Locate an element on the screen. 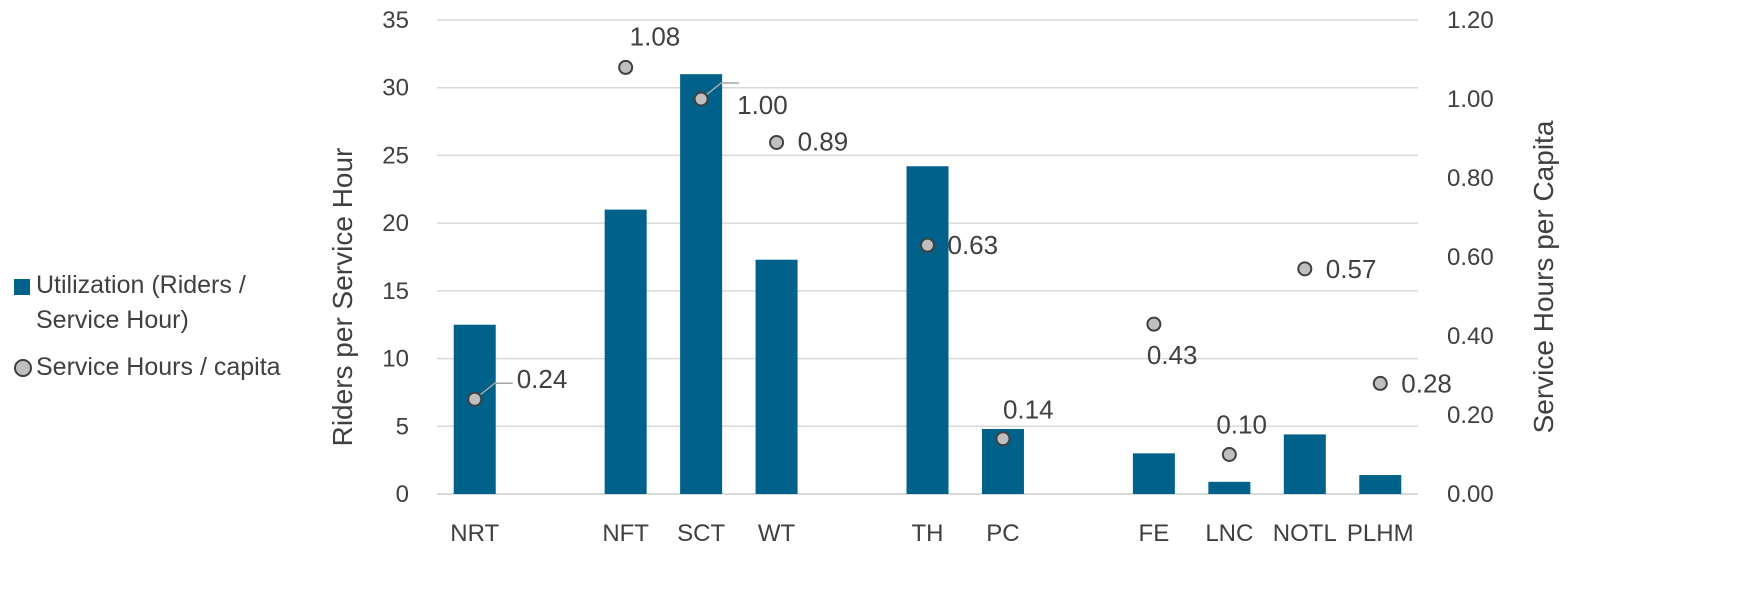  x-tick-label: SCT is located at coordinates (701, 533).